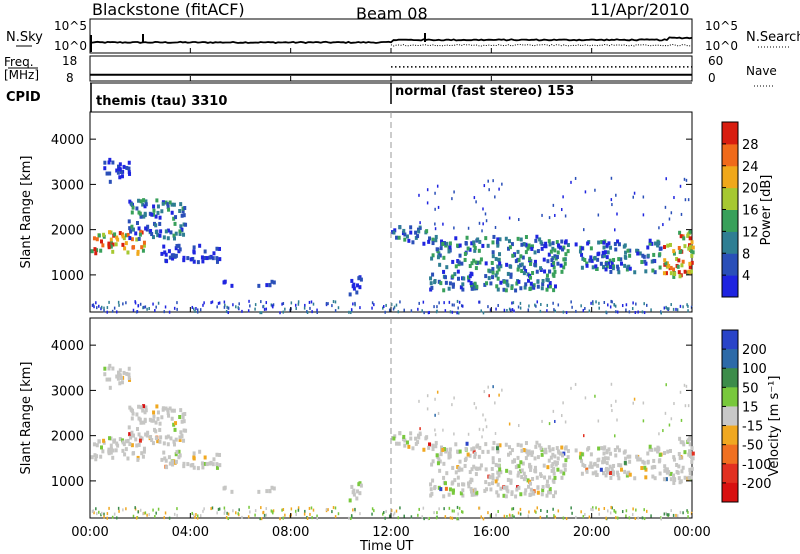 Image resolution: width=800 pixels, height=554 pixels. I want to click on colorbar-frame, so click(730, 416).